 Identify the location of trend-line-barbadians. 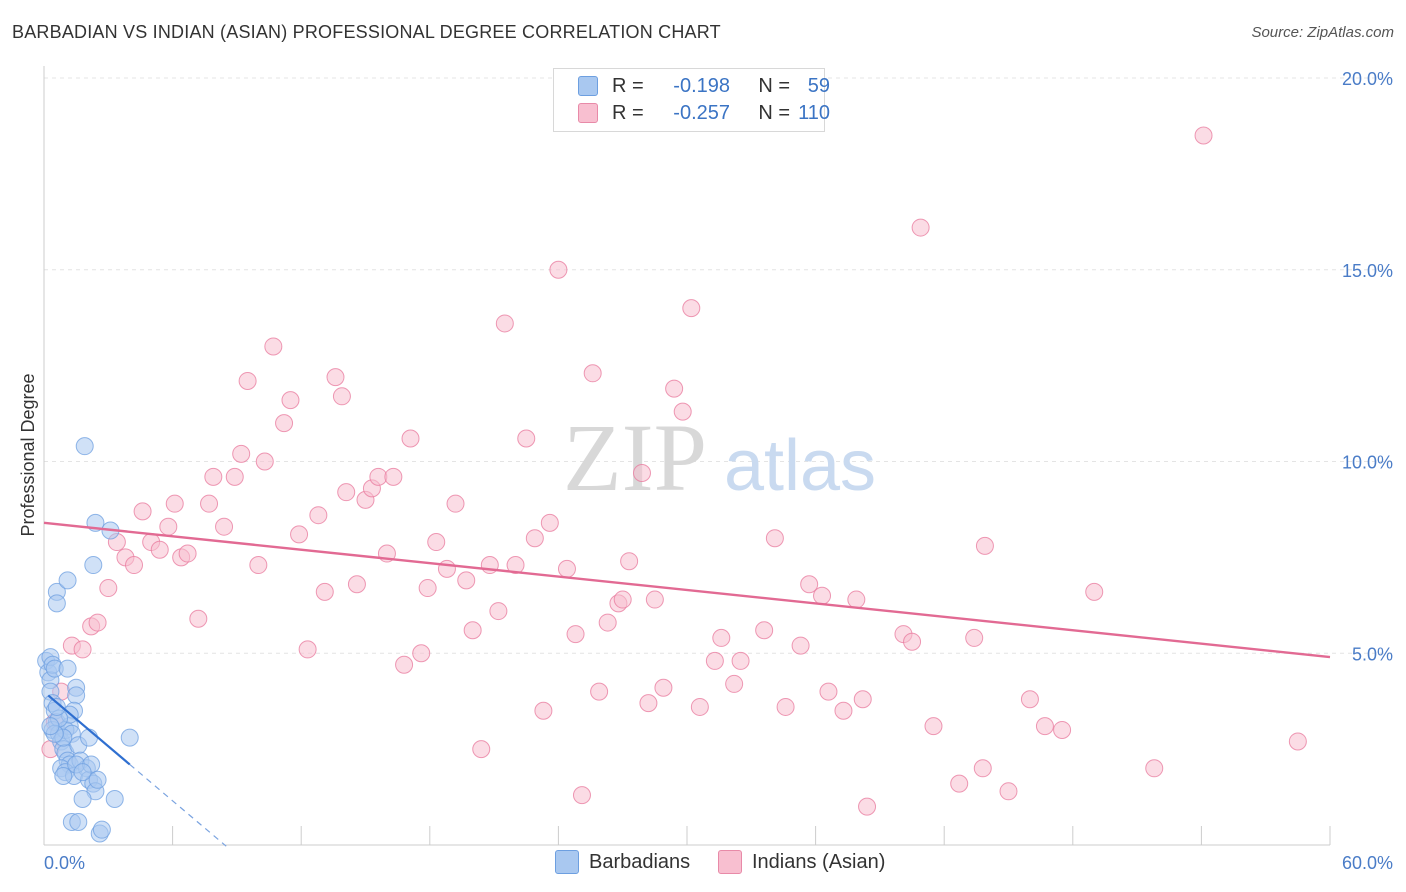
(89, 730).